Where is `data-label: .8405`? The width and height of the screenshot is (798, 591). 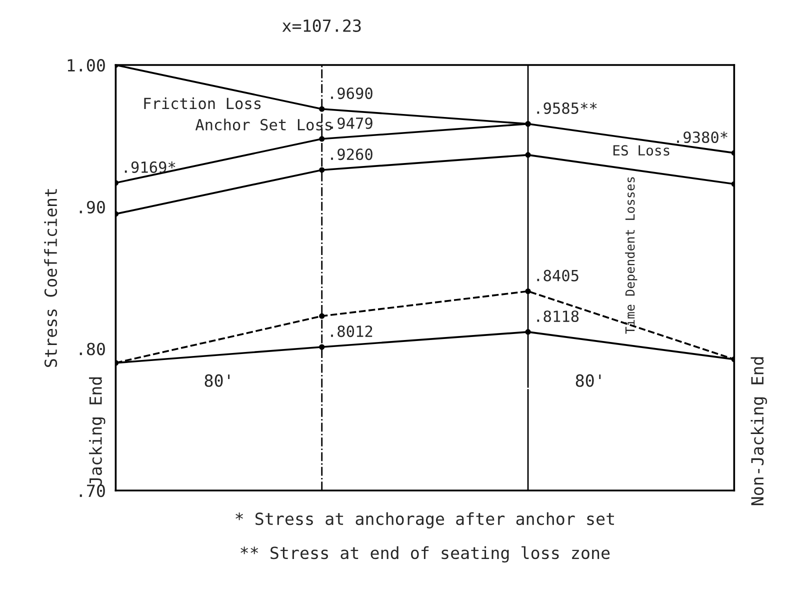
data-label: .8405 is located at coordinates (557, 276).